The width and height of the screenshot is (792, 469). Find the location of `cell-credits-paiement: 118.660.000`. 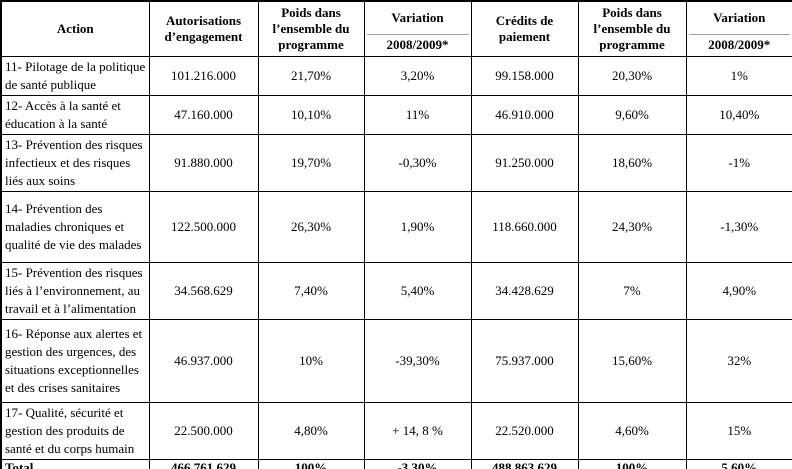

cell-credits-paiement: 118.660.000 is located at coordinates (524, 226).